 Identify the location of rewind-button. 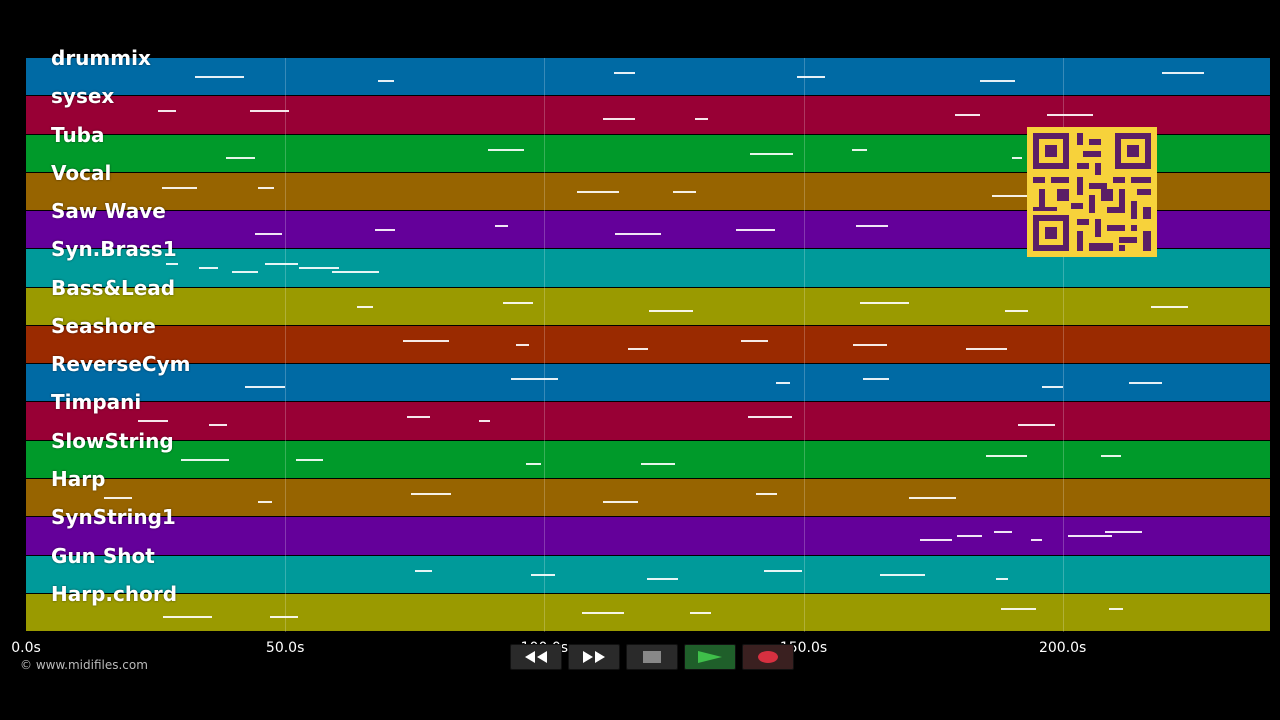
(536, 657).